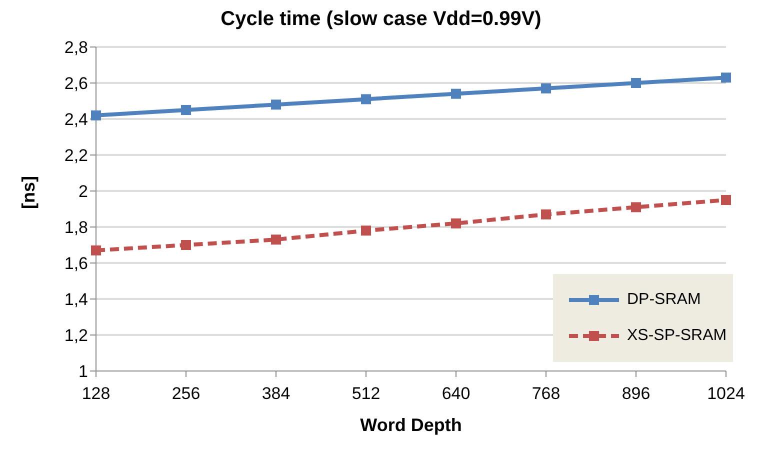 The height and width of the screenshot is (465, 762). What do you see at coordinates (381, 19) in the screenshot?
I see `chart-title: Cycle time (slow case Vdd=0.99V)` at bounding box center [381, 19].